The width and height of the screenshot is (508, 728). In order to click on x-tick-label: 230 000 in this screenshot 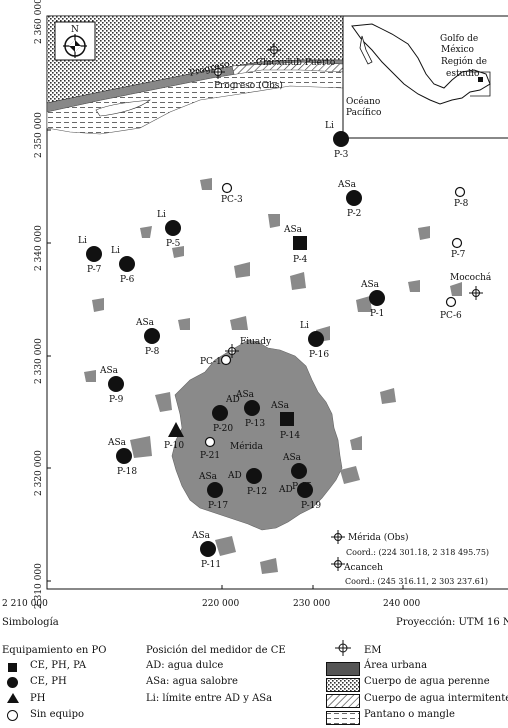, I will do `click(311, 604)`.